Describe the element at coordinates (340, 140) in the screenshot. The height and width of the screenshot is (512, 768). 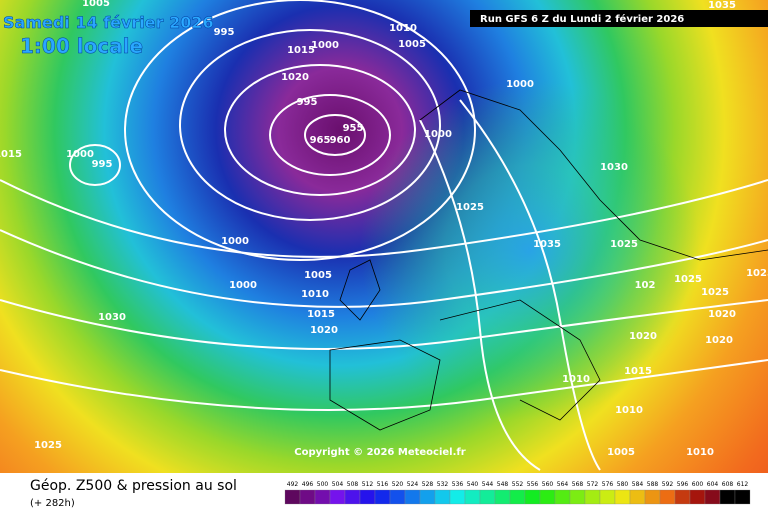
I see `isobar-label: 960` at that location.